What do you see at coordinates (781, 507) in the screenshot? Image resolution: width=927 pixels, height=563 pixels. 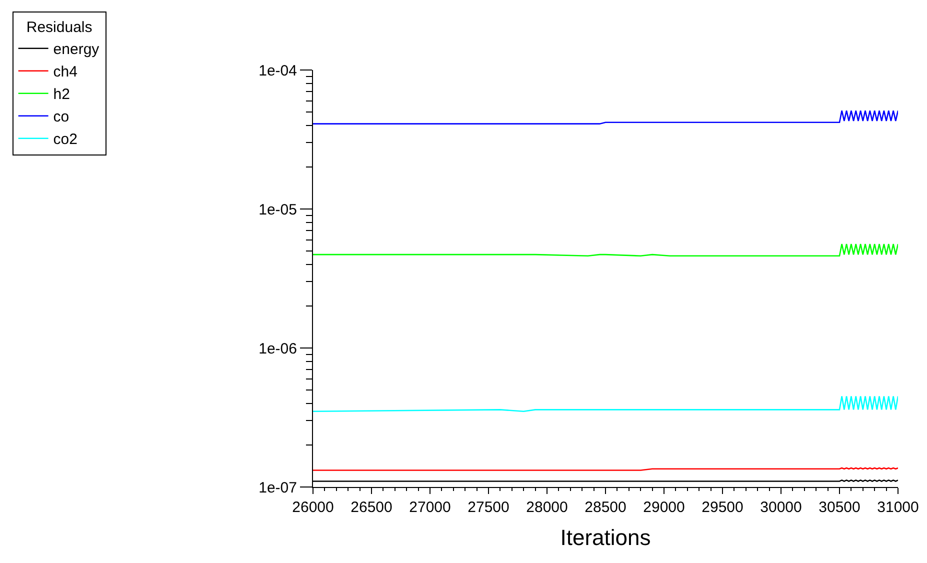 I see `x-tick-label: 30000` at bounding box center [781, 507].